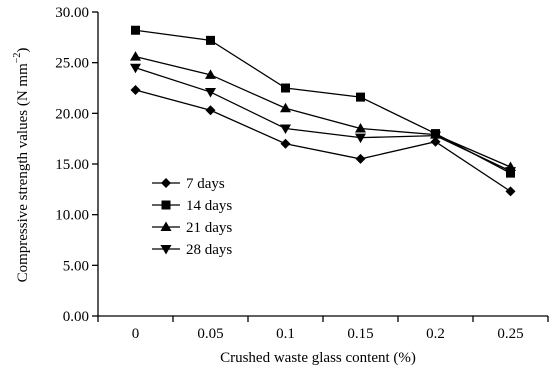 The height and width of the screenshot is (370, 558). What do you see at coordinates (435, 334) in the screenshot?
I see `x-tick-label: 0.2` at bounding box center [435, 334].